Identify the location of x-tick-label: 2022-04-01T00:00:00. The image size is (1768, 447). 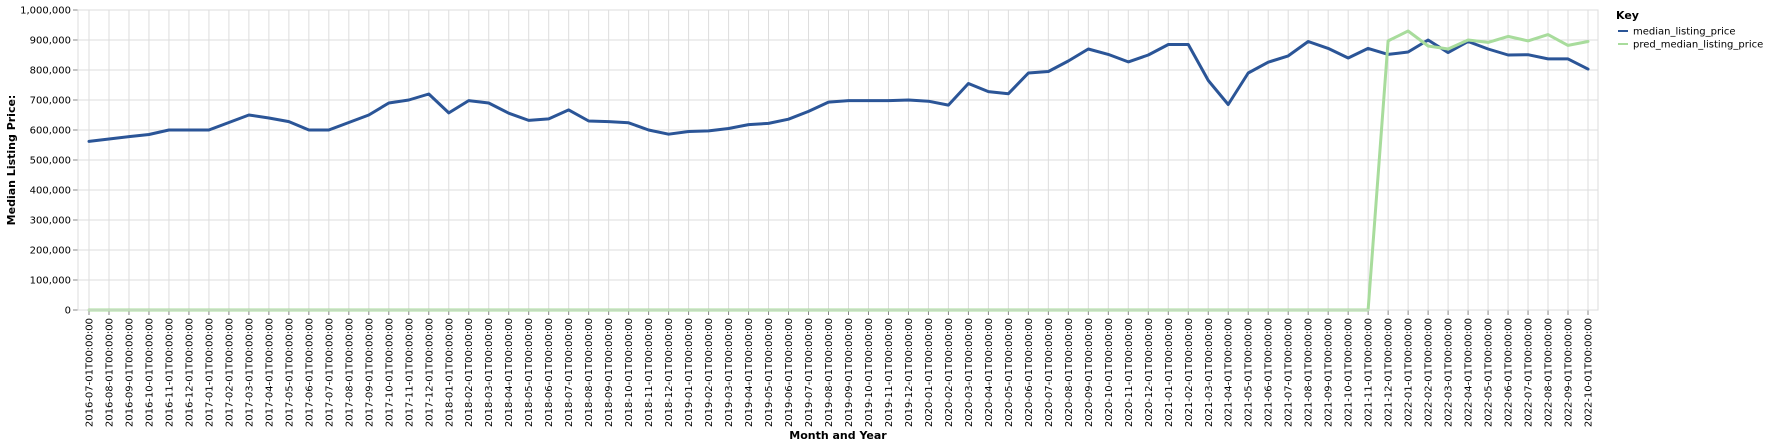
(1469, 372).